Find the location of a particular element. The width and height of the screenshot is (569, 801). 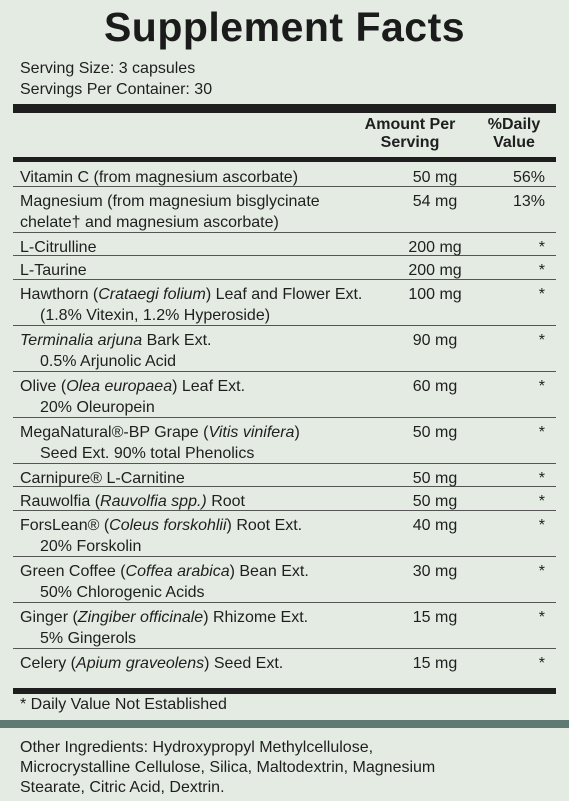

servings-per-container: Servings Per Container: 30 is located at coordinates (116, 89).